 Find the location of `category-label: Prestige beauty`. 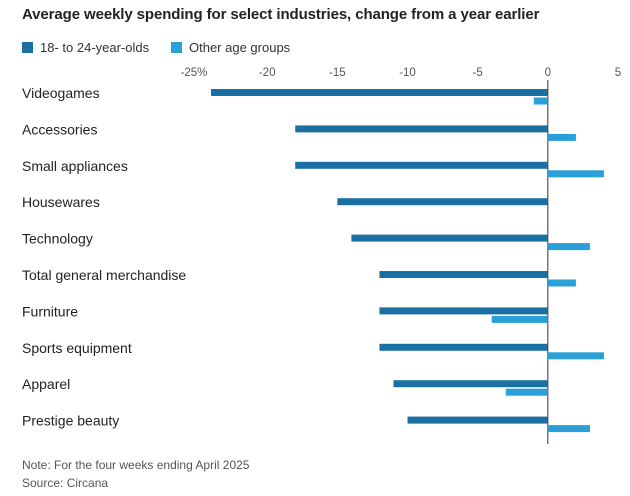

category-label: Prestige beauty is located at coordinates (70, 421).